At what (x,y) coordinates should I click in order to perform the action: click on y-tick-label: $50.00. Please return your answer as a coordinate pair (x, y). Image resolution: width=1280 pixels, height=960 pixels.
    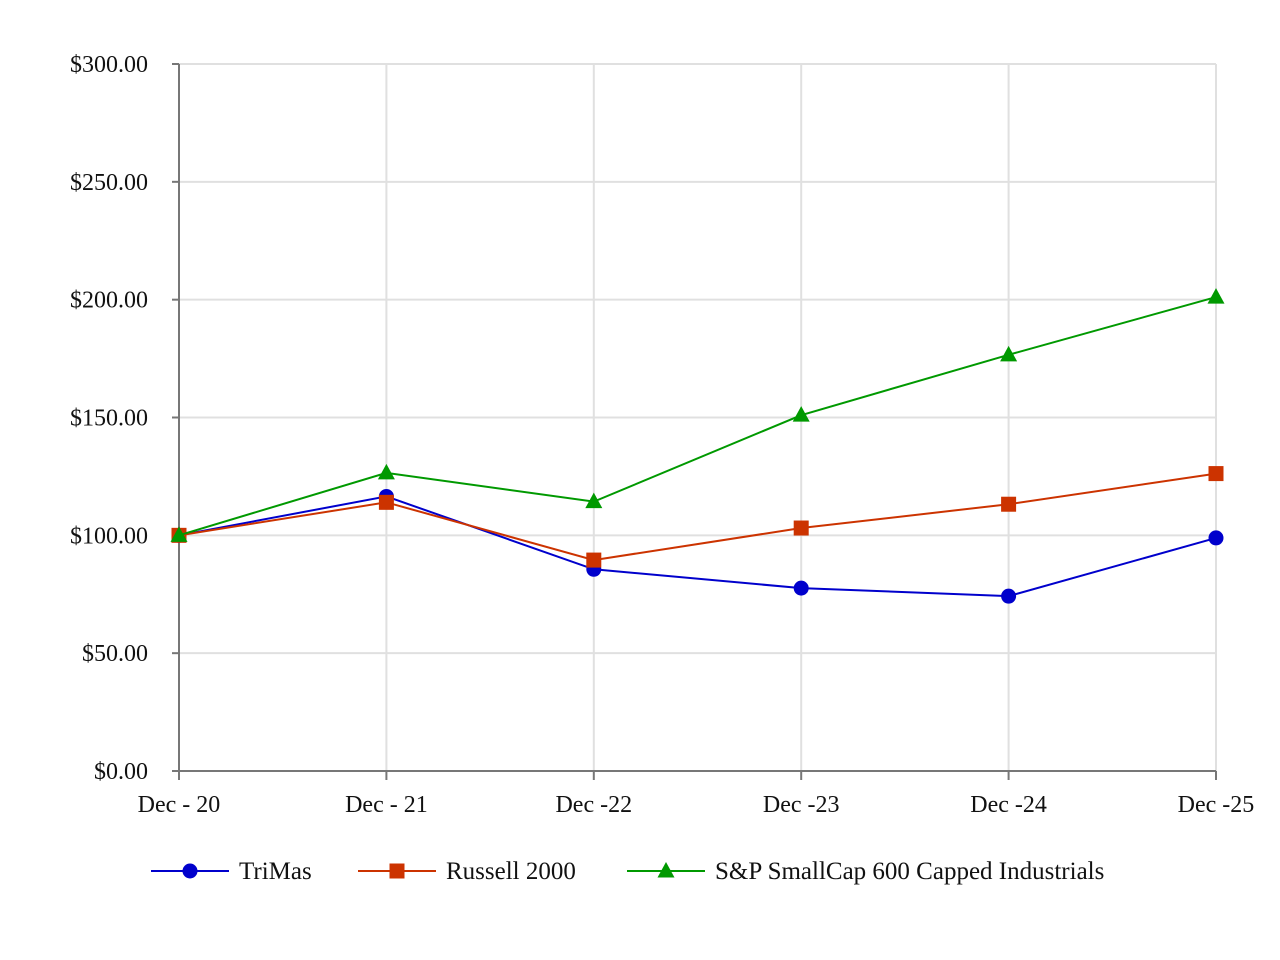
    Looking at the image, I should click on (115, 654).